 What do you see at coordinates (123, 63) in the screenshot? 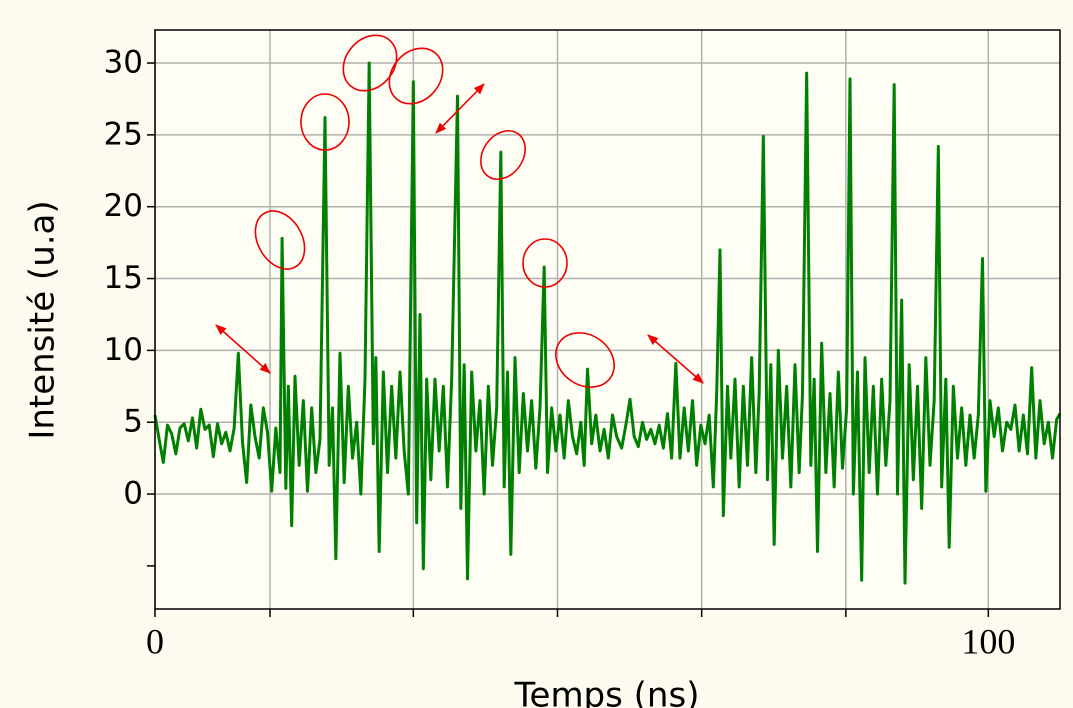
I see `y-tick-label: 30` at bounding box center [123, 63].